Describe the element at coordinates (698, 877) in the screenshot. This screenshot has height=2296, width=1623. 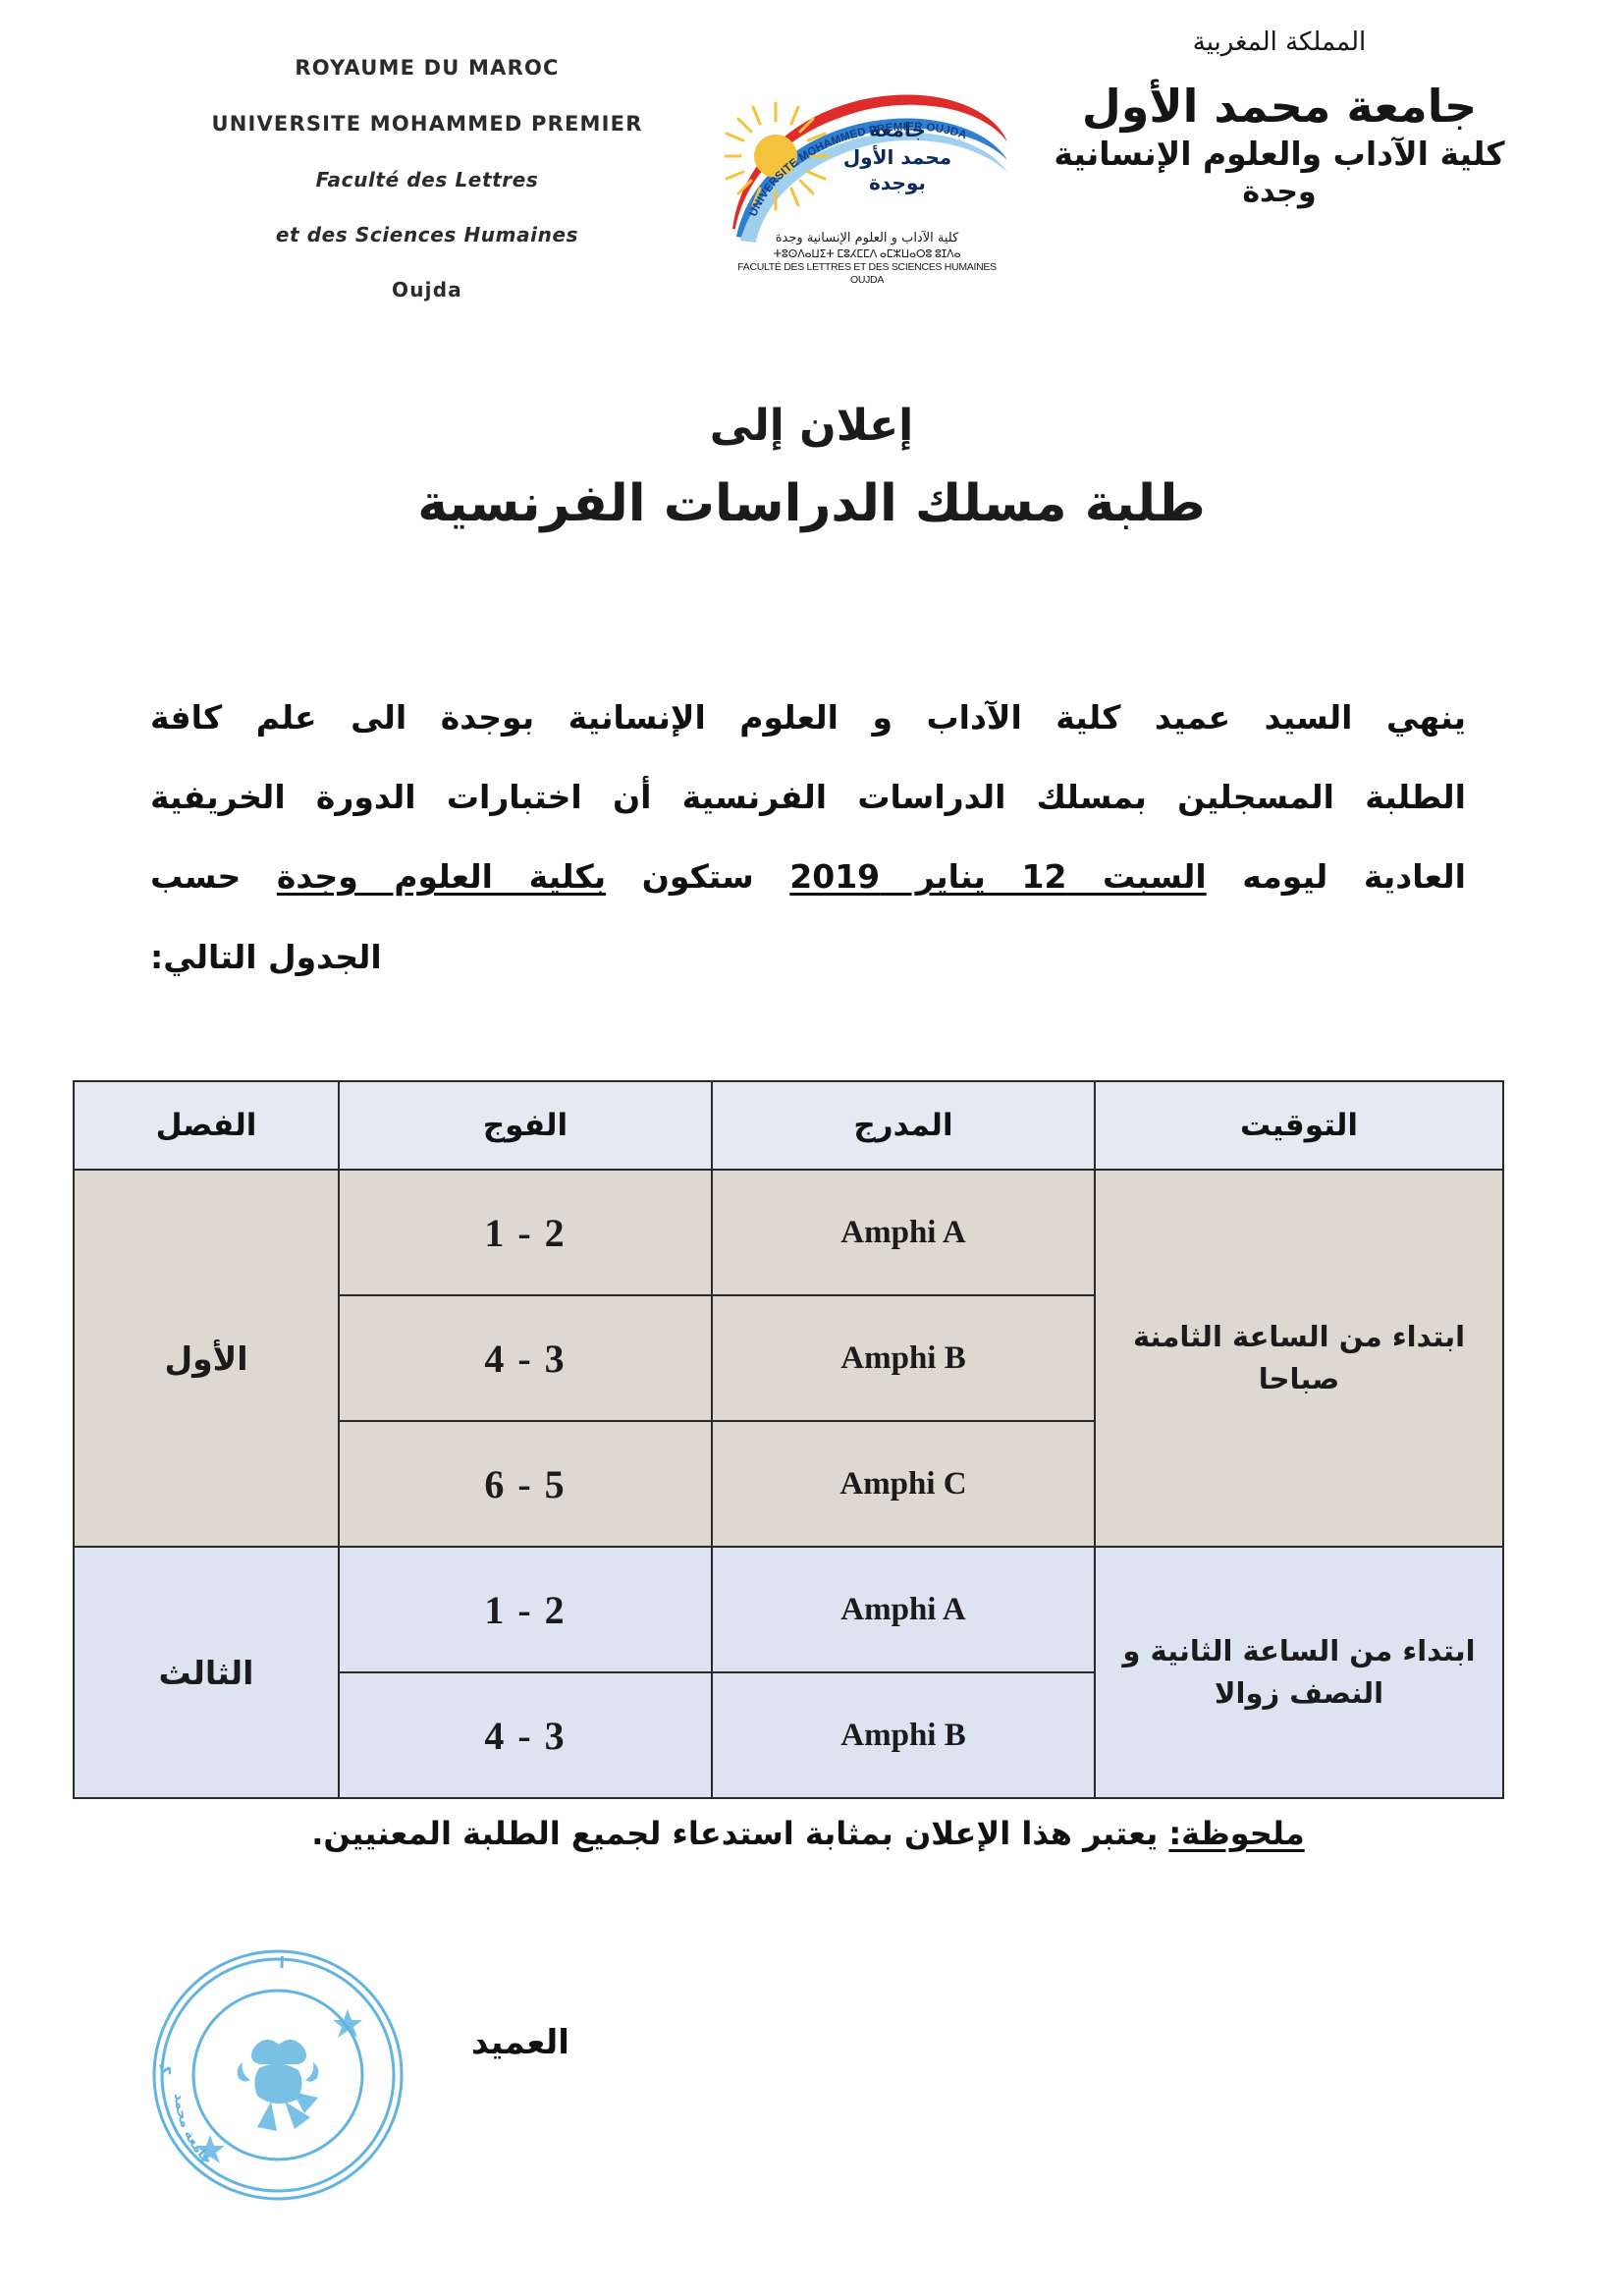
I see `body-line3-part-b: ستكون` at that location.